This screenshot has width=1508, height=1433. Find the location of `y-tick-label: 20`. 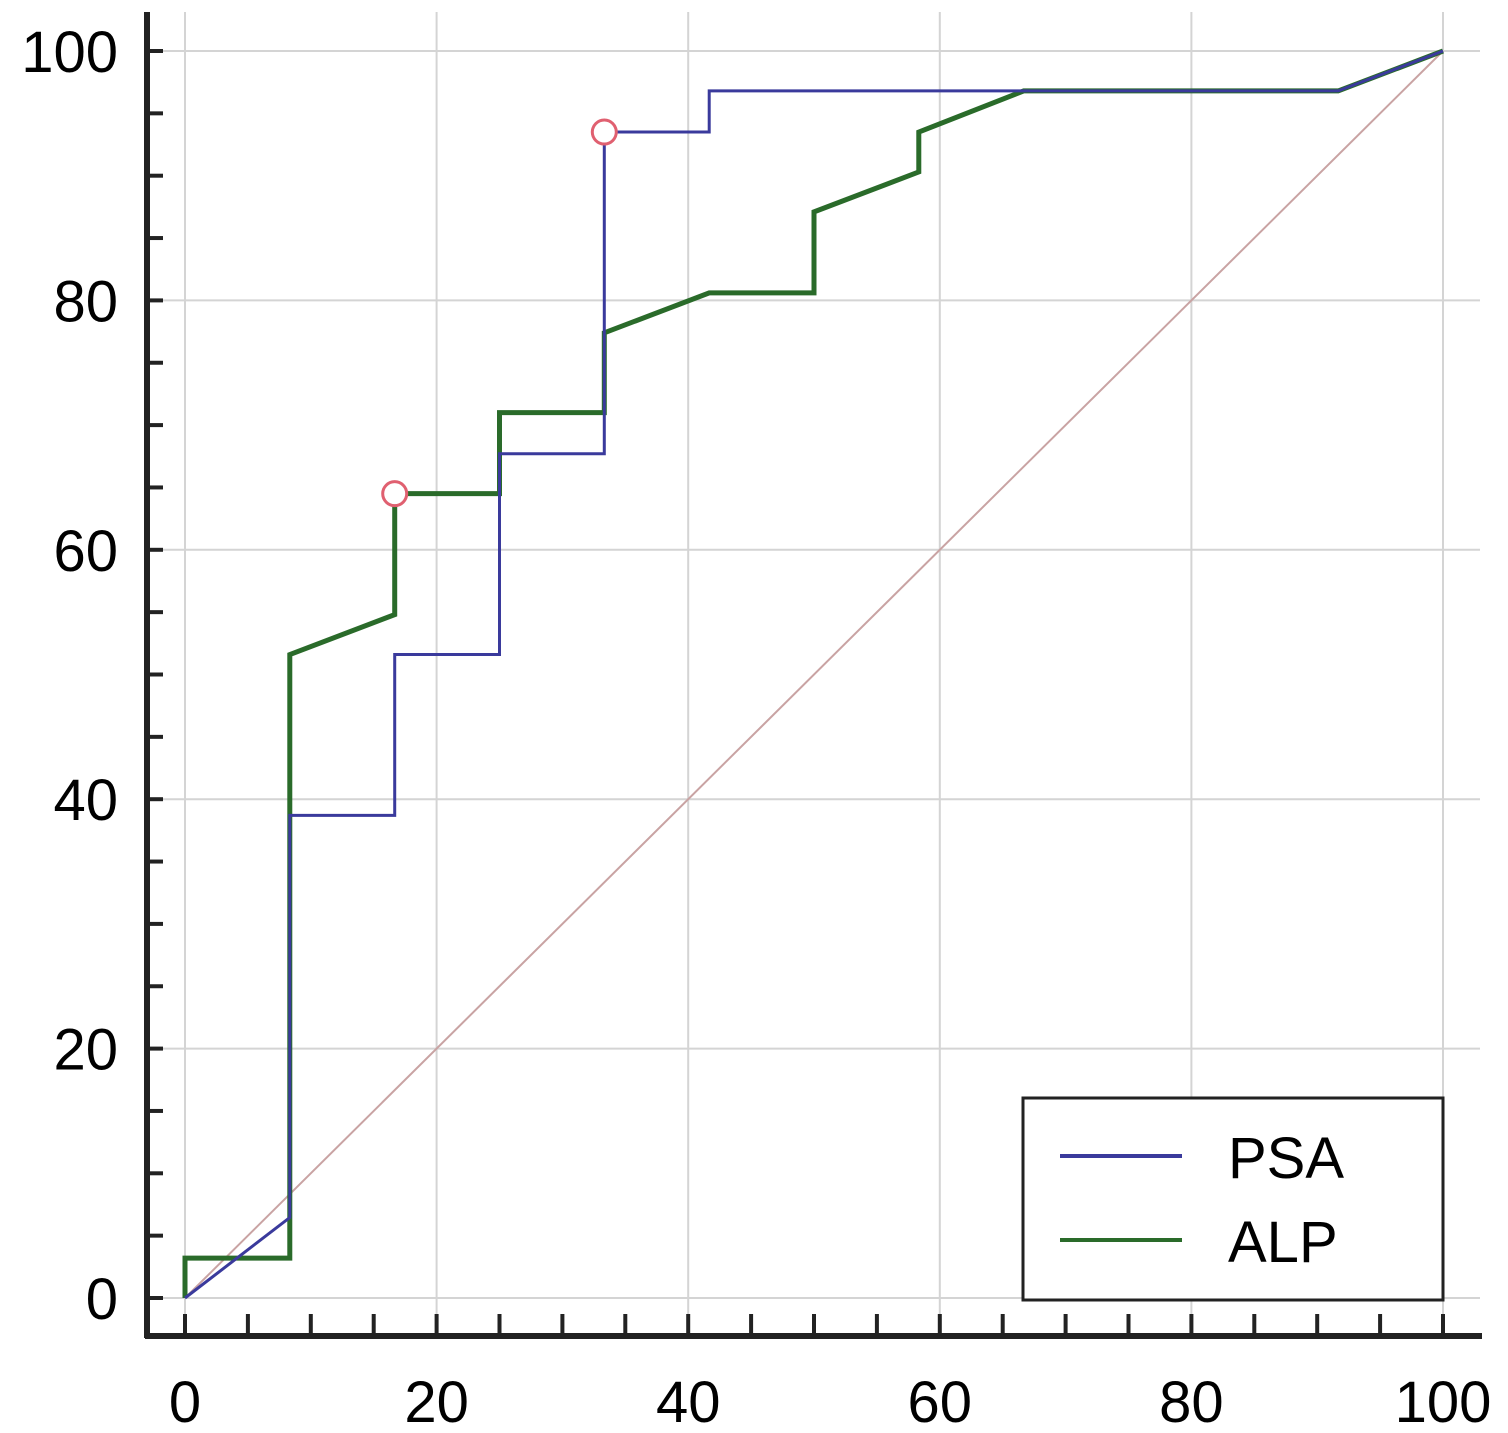

y-tick-label: 20 is located at coordinates (85, 1050).